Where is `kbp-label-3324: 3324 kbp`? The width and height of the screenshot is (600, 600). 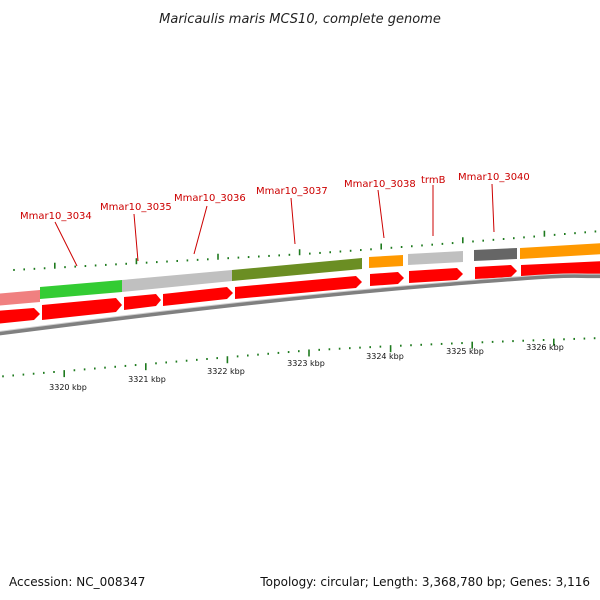
kbp-label-3324: 3324 kbp is located at coordinates (385, 356).